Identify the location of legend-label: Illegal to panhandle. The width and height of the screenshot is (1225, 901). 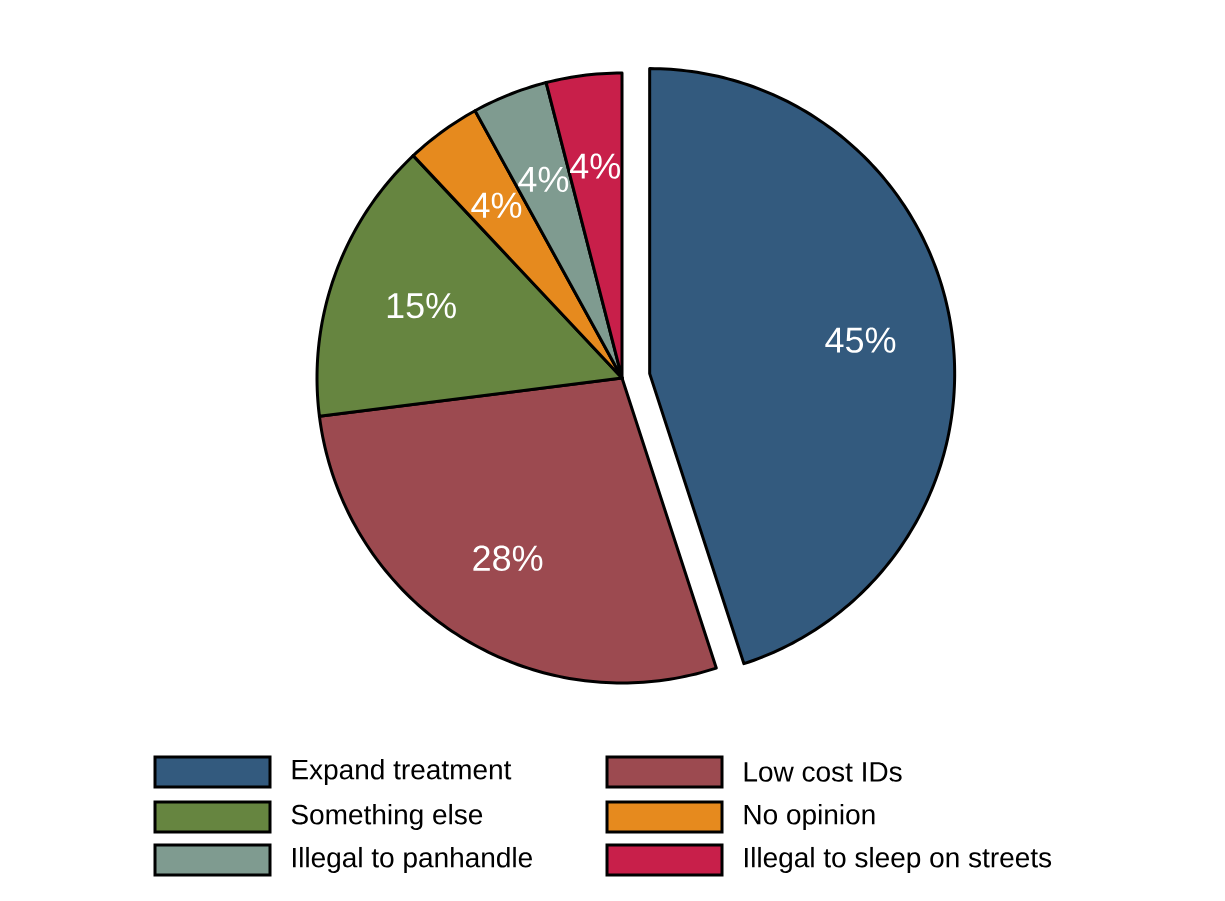
(412, 860).